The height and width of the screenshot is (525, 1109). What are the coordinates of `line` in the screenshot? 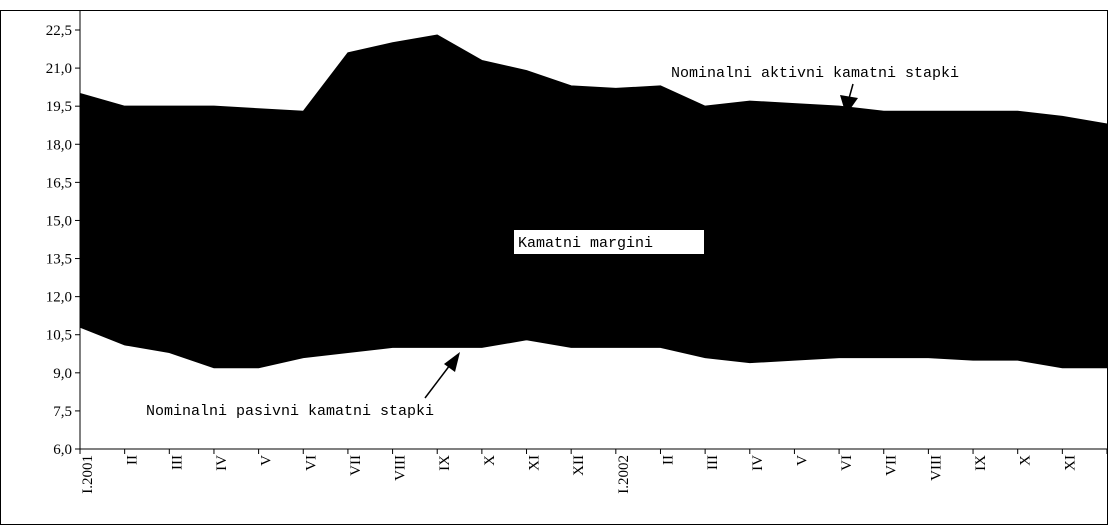 It's located at (593, 347).